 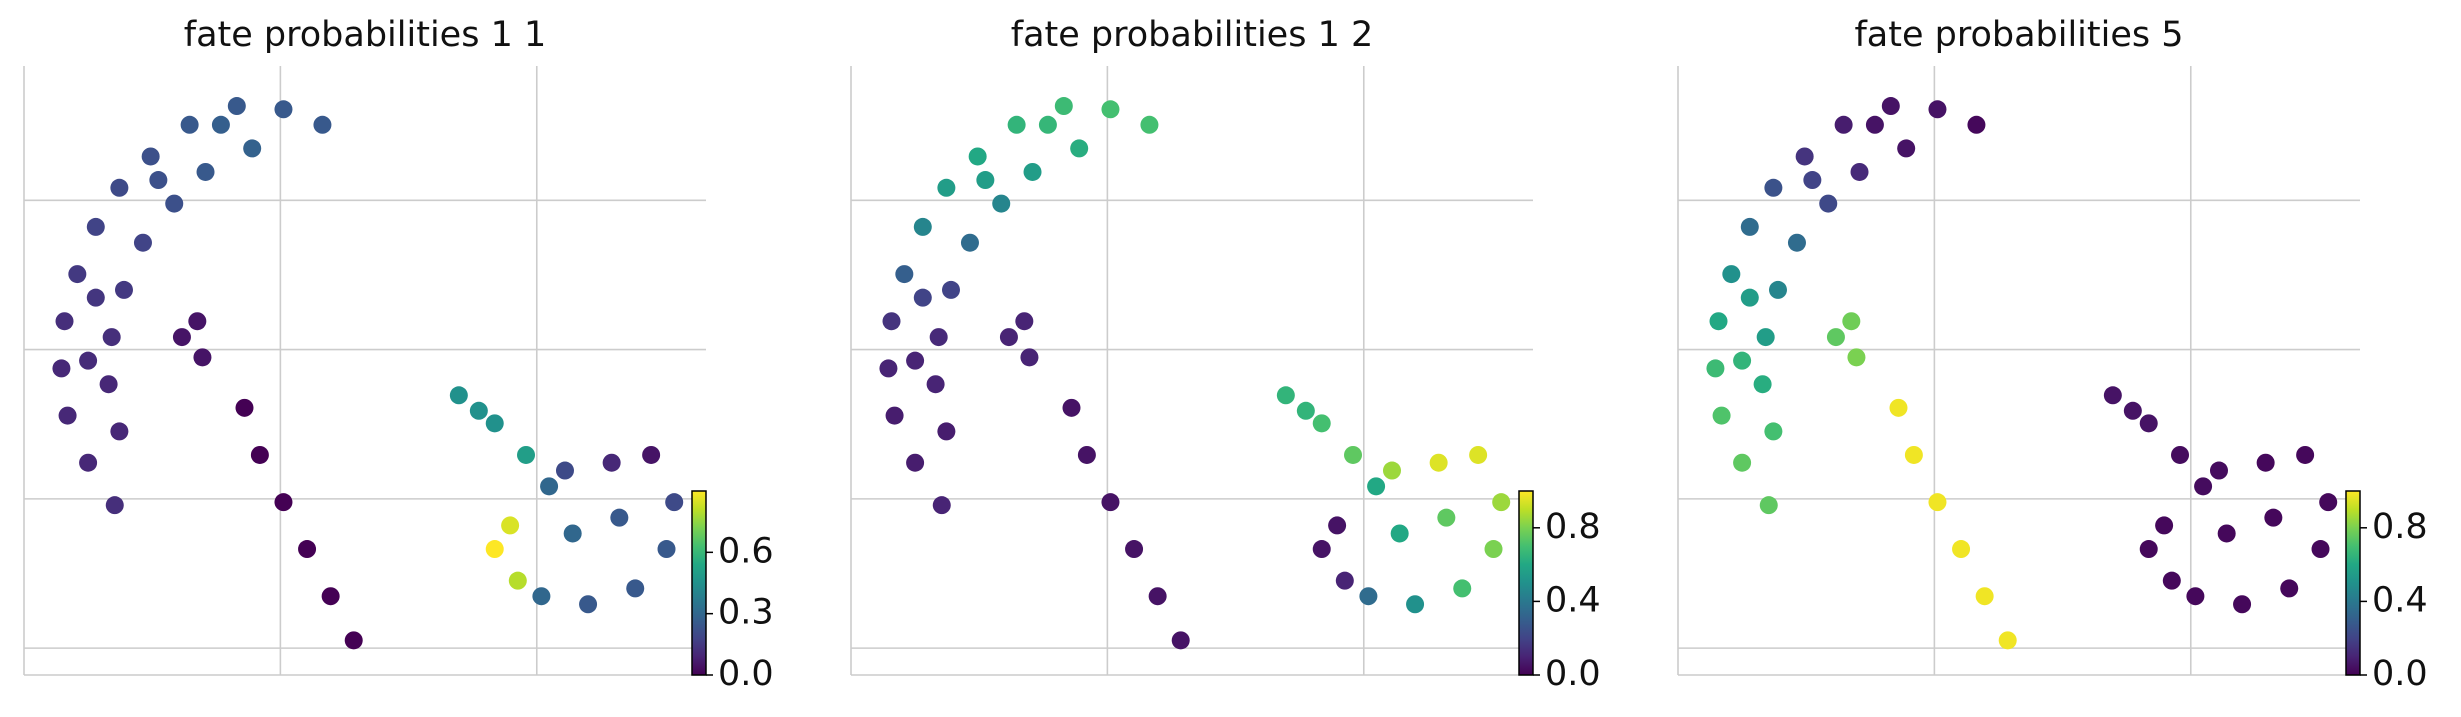 I want to click on colorbar-tick-label: 0.4, so click(x=2400, y=600).